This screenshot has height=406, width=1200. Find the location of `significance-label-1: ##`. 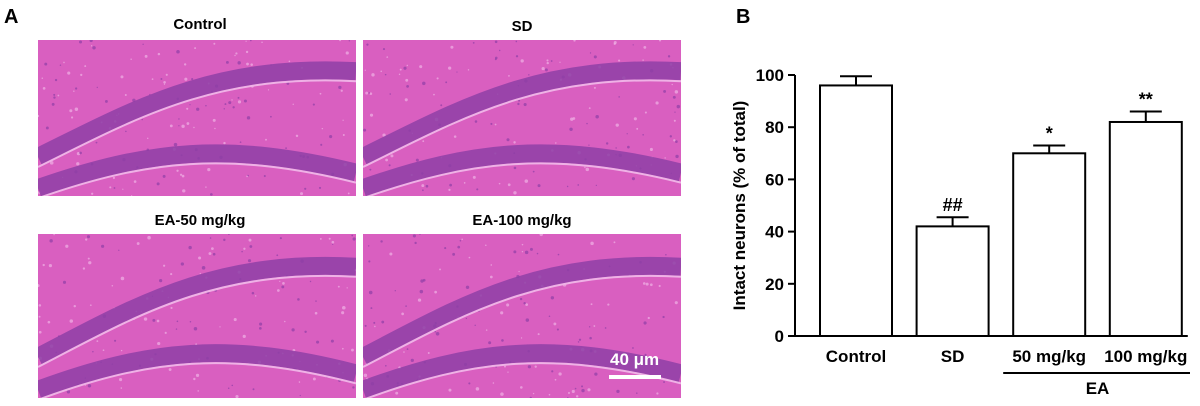

significance-label-1: ## is located at coordinates (953, 205).